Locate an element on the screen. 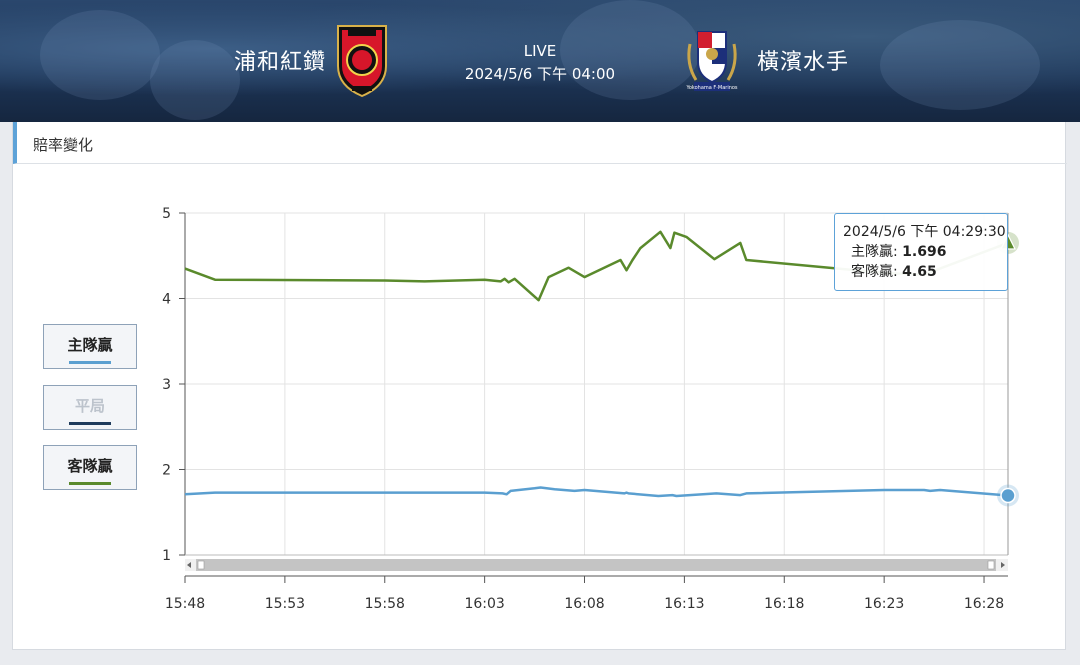 This screenshot has width=1080, height=665. legend-home-win-button: 主隊贏 is located at coordinates (90, 346).